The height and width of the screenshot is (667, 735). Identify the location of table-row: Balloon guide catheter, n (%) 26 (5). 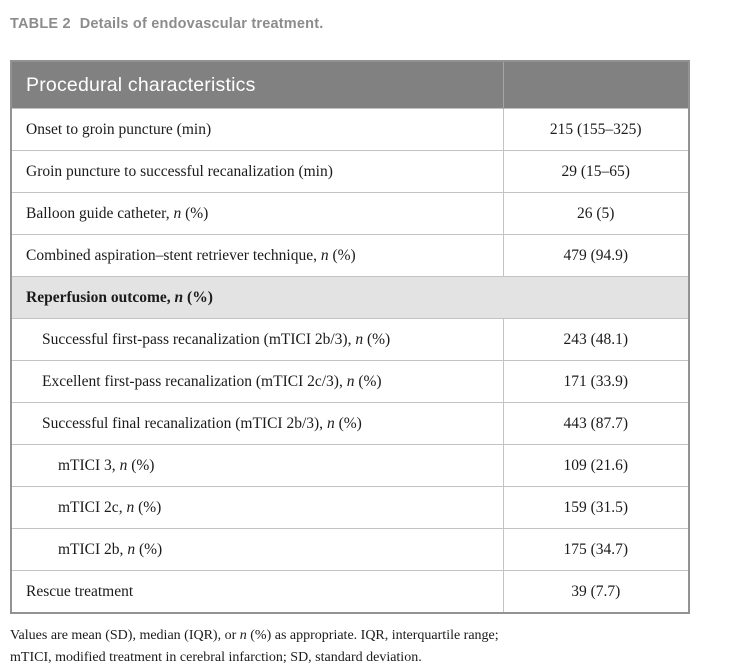
(350, 213).